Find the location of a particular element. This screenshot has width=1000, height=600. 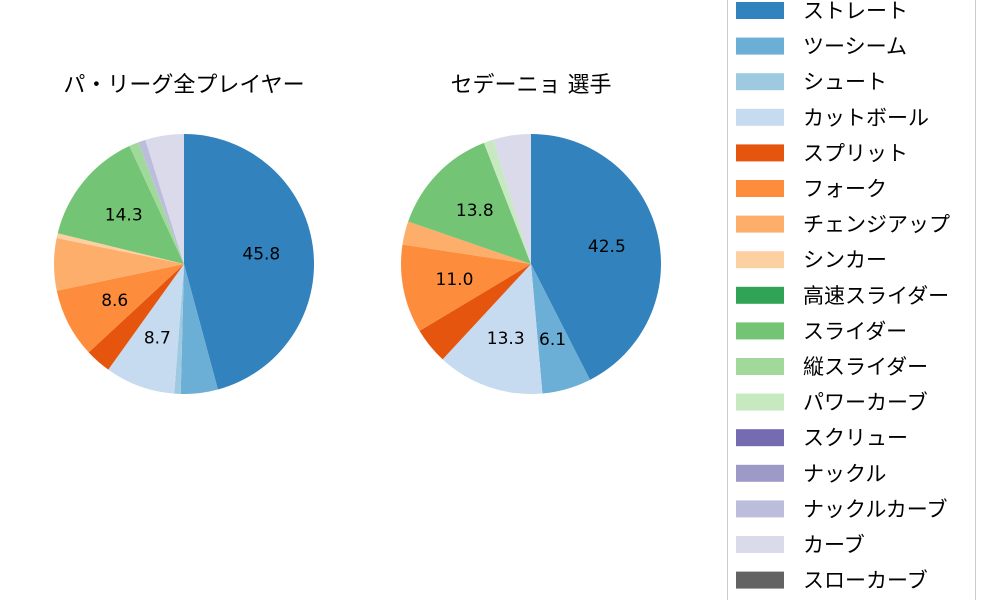

slice-data-label: 8.6 is located at coordinates (114, 301).